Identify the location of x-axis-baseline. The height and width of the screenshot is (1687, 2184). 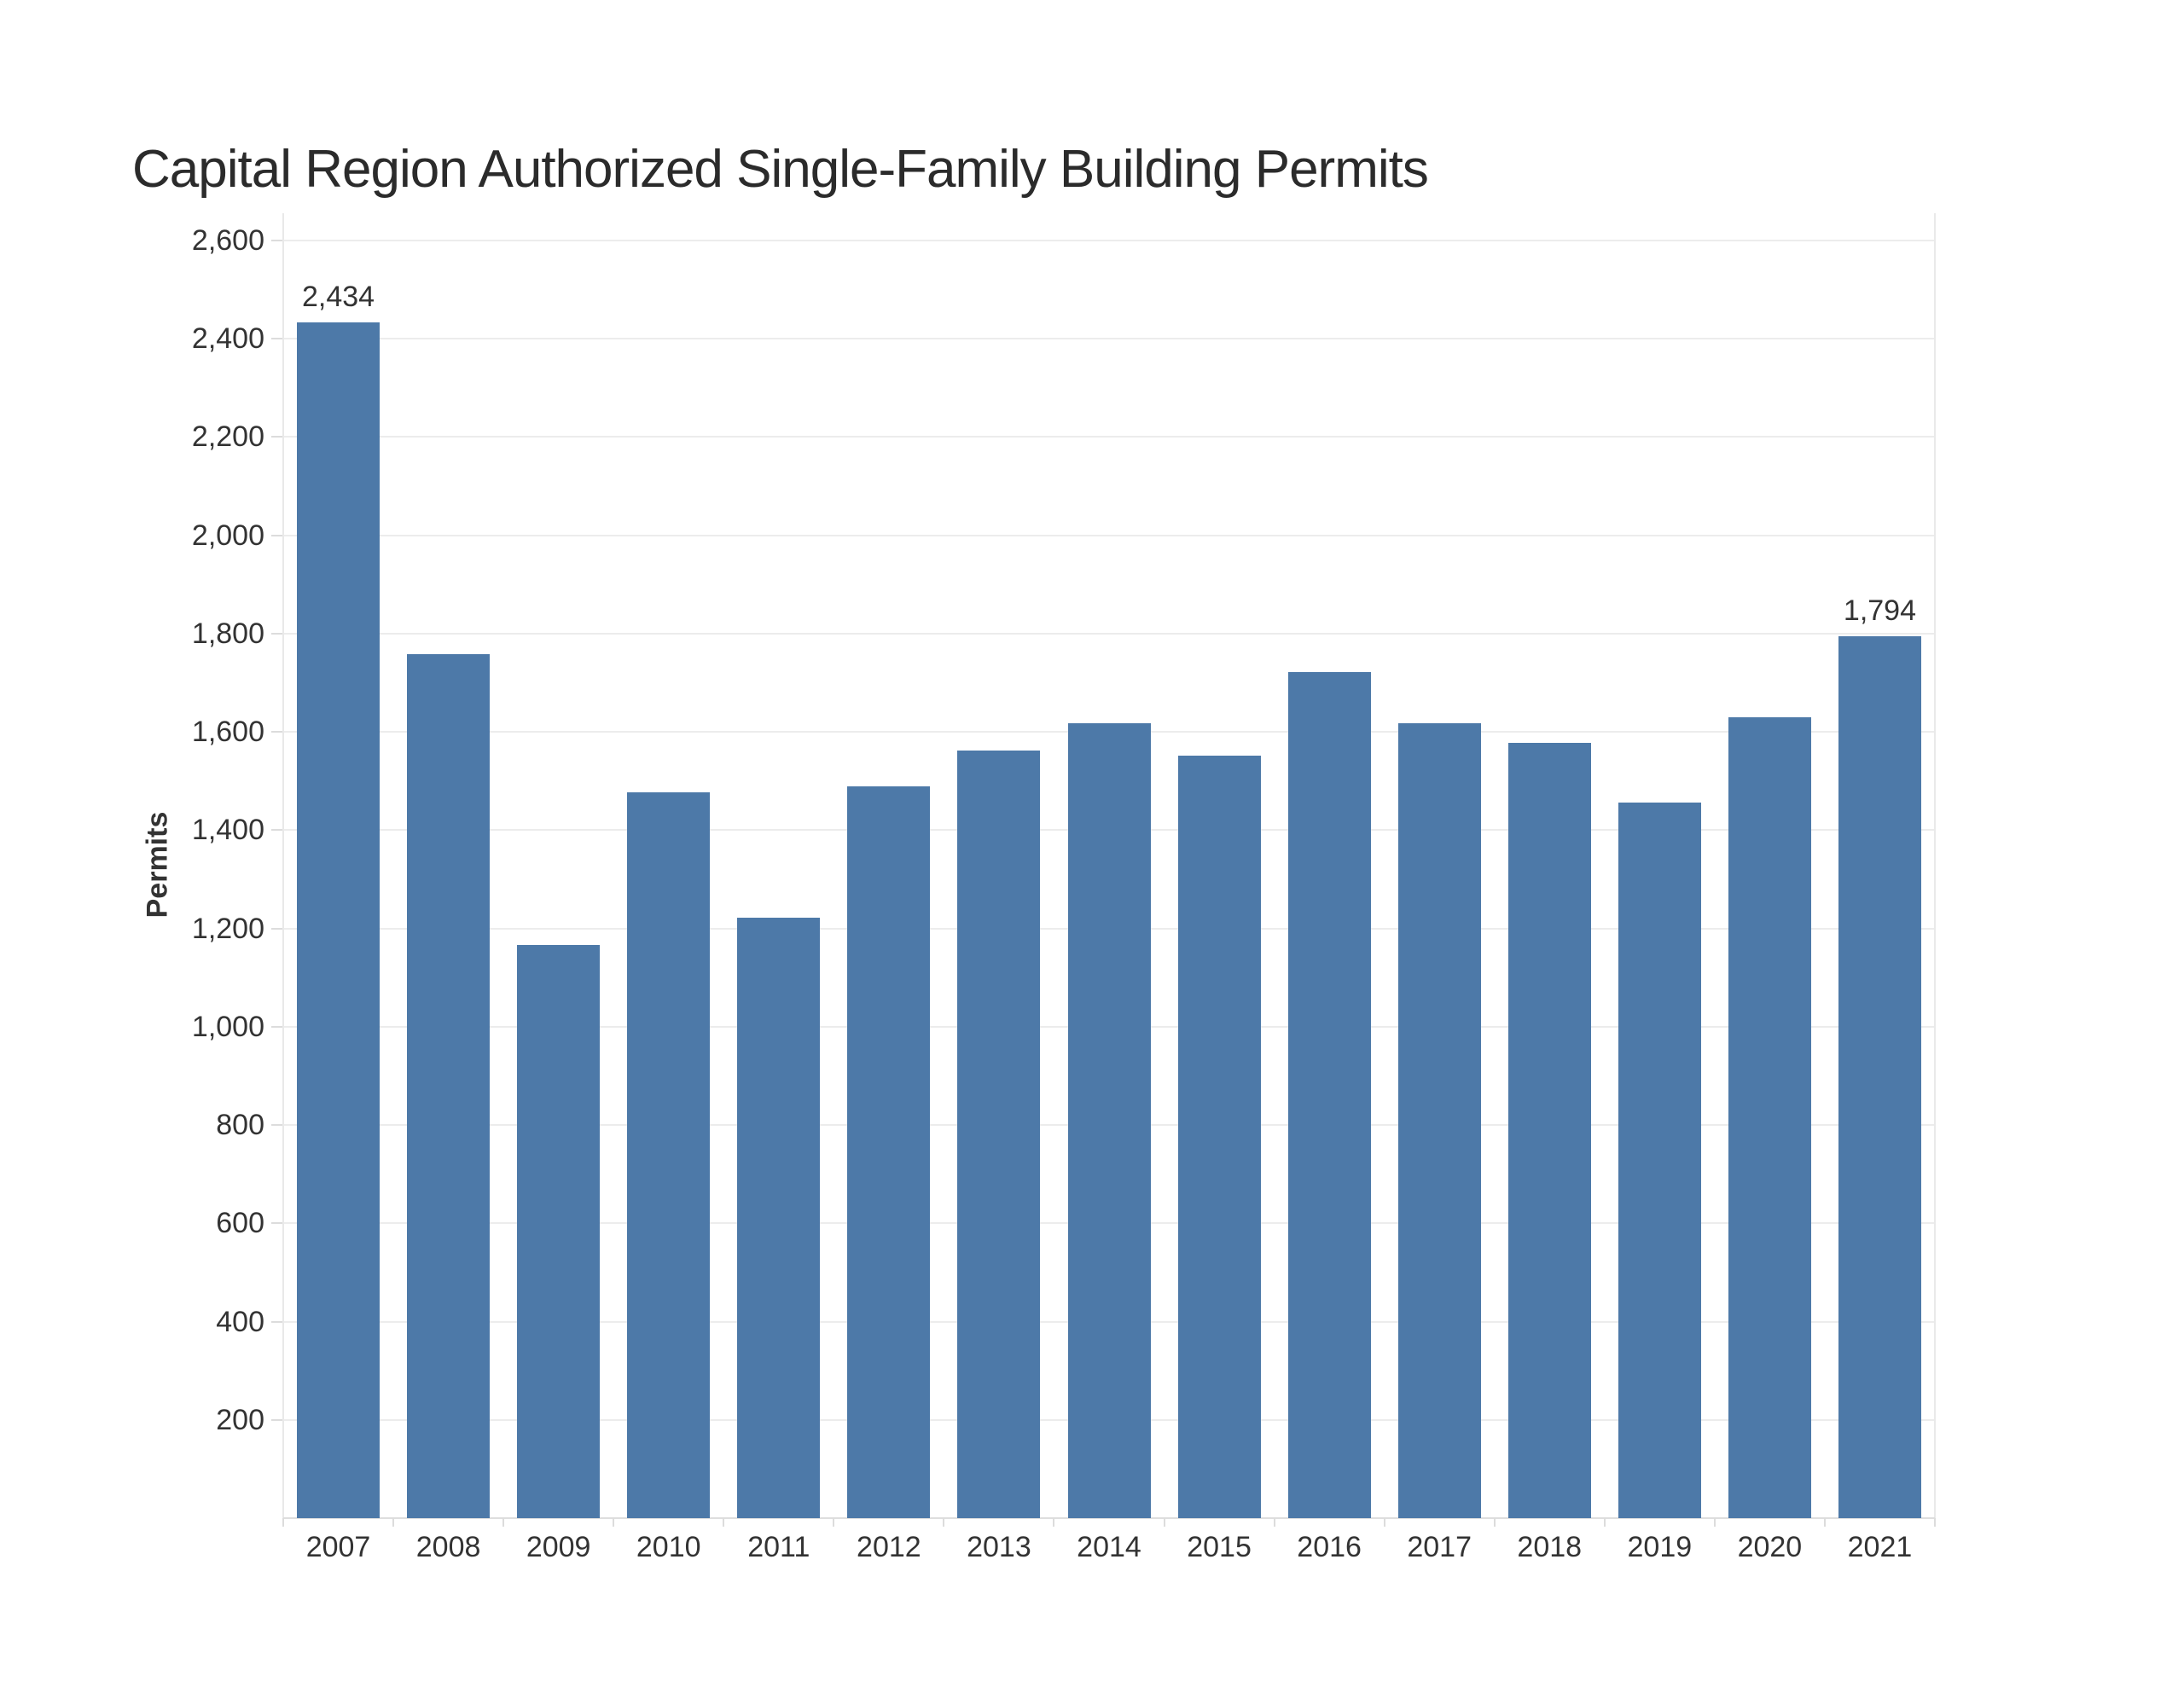
(1109, 1518).